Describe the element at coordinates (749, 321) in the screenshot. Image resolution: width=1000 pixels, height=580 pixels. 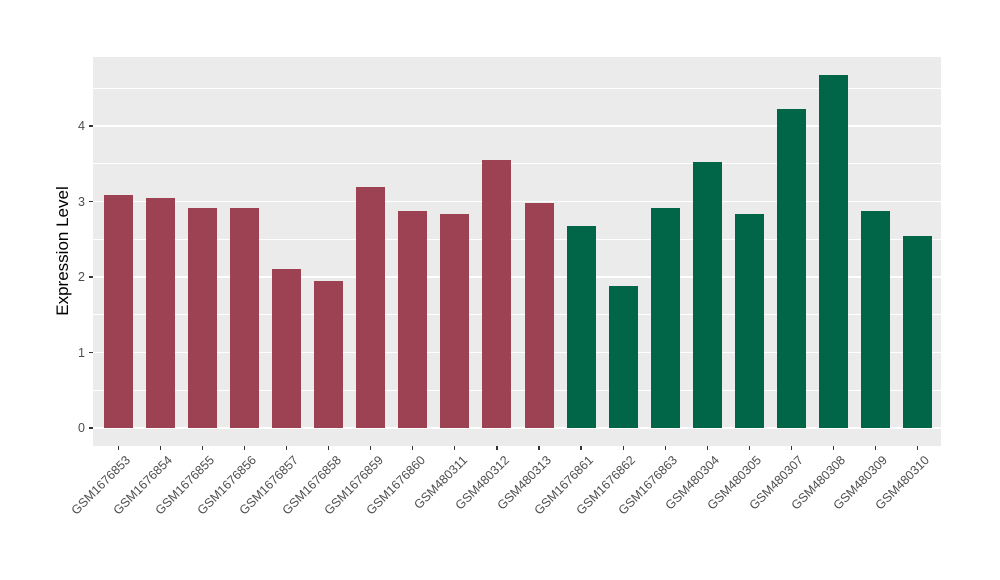
I see `bar-GSM480305` at that location.